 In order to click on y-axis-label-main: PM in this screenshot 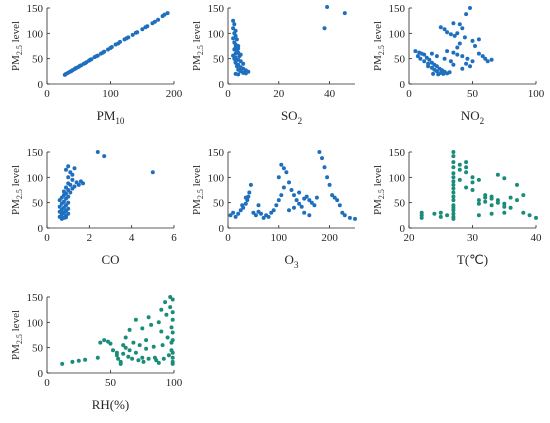, I will do `click(16, 63)`.